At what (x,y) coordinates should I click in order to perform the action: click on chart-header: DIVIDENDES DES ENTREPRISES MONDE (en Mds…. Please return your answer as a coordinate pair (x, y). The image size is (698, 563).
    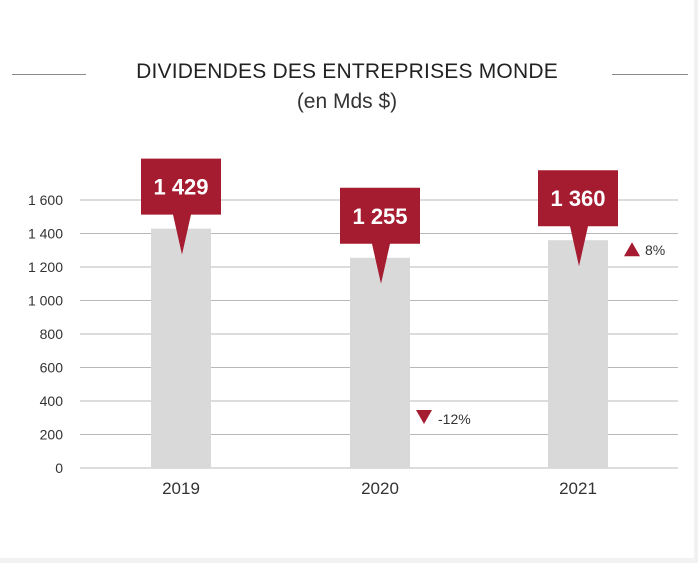
    Looking at the image, I should click on (347, 87).